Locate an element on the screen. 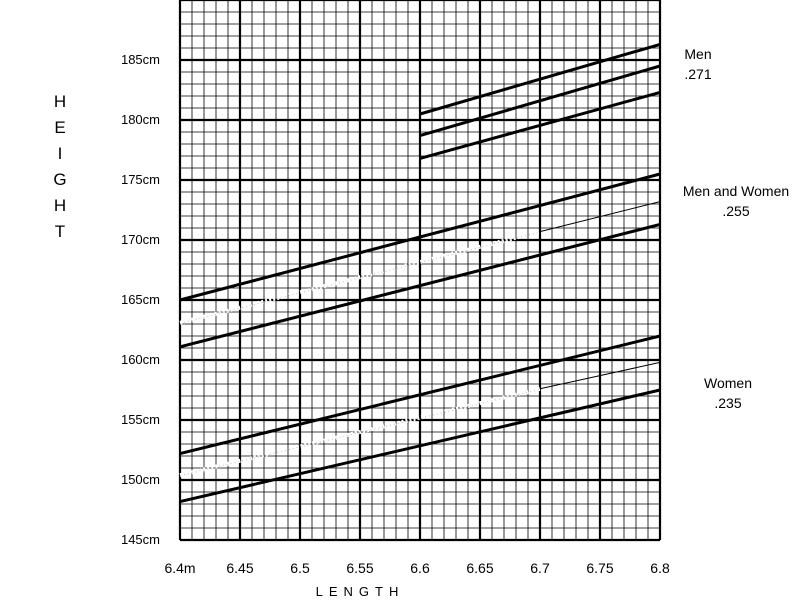 The image size is (800, 600). y-tick-label: 160cm is located at coordinates (140, 359).